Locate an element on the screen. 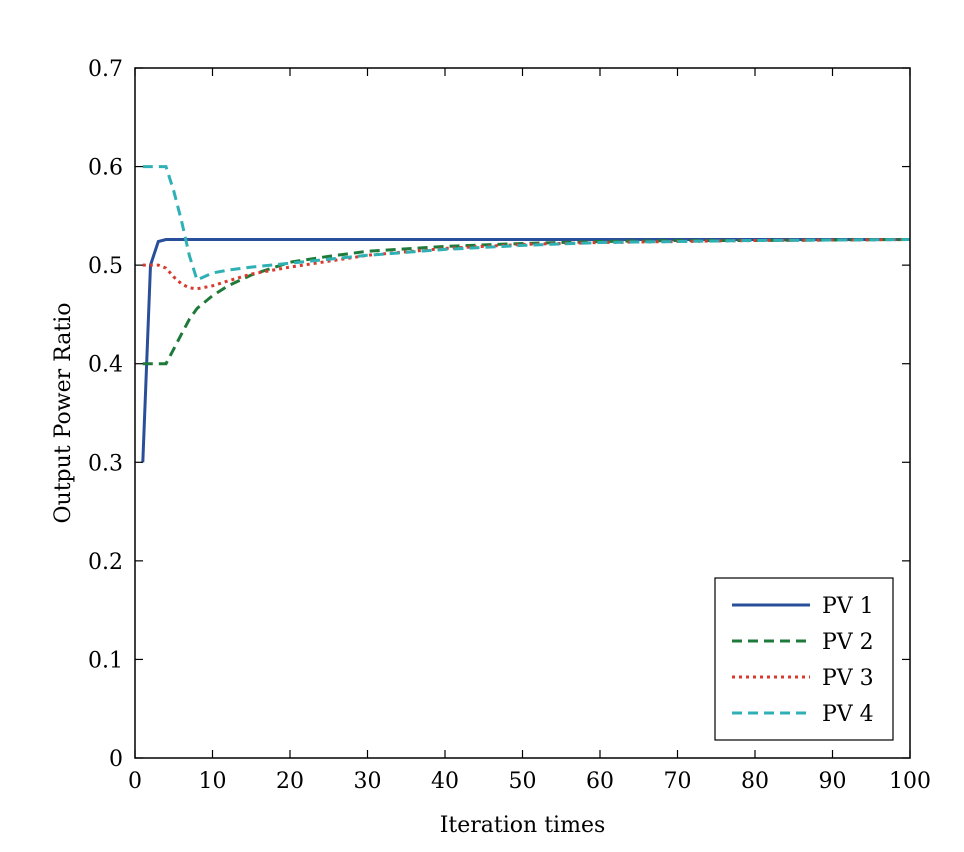 The width and height of the screenshot is (964, 852). y-tick-label: 0.1 is located at coordinates (105, 660).